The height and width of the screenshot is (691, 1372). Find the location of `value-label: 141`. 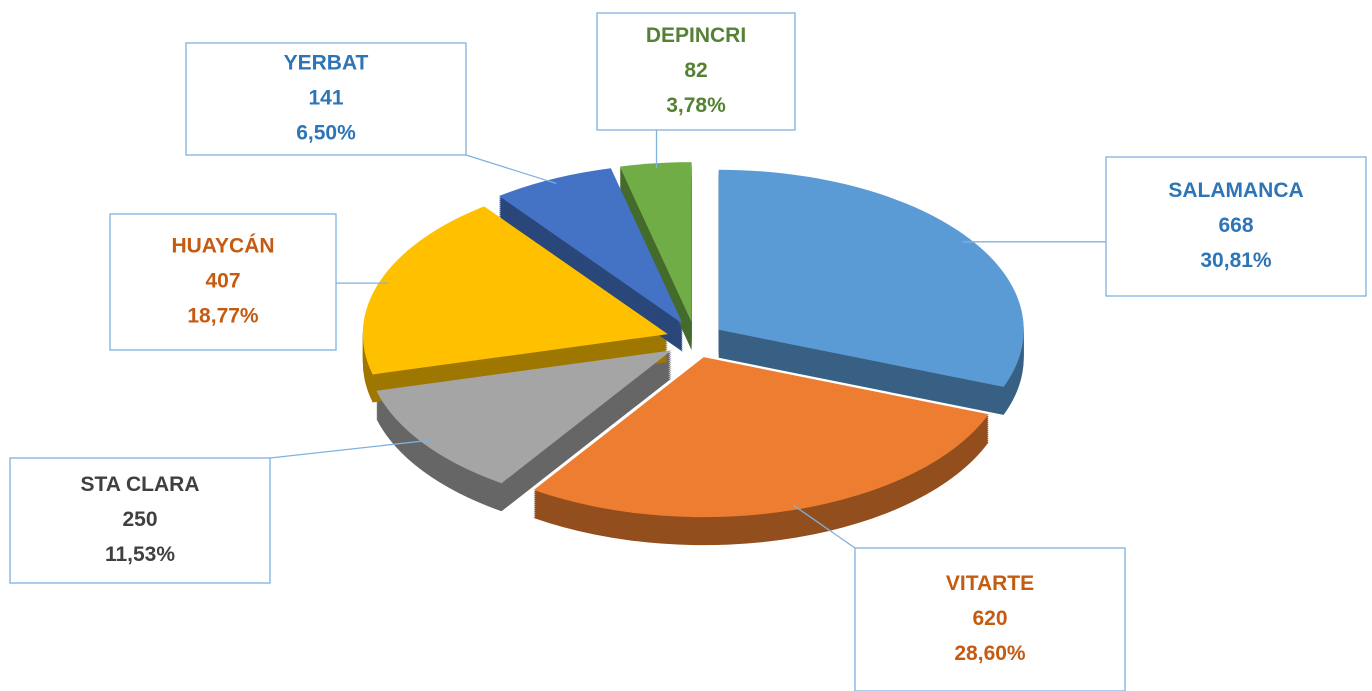

value-label: 141 is located at coordinates (325, 98).